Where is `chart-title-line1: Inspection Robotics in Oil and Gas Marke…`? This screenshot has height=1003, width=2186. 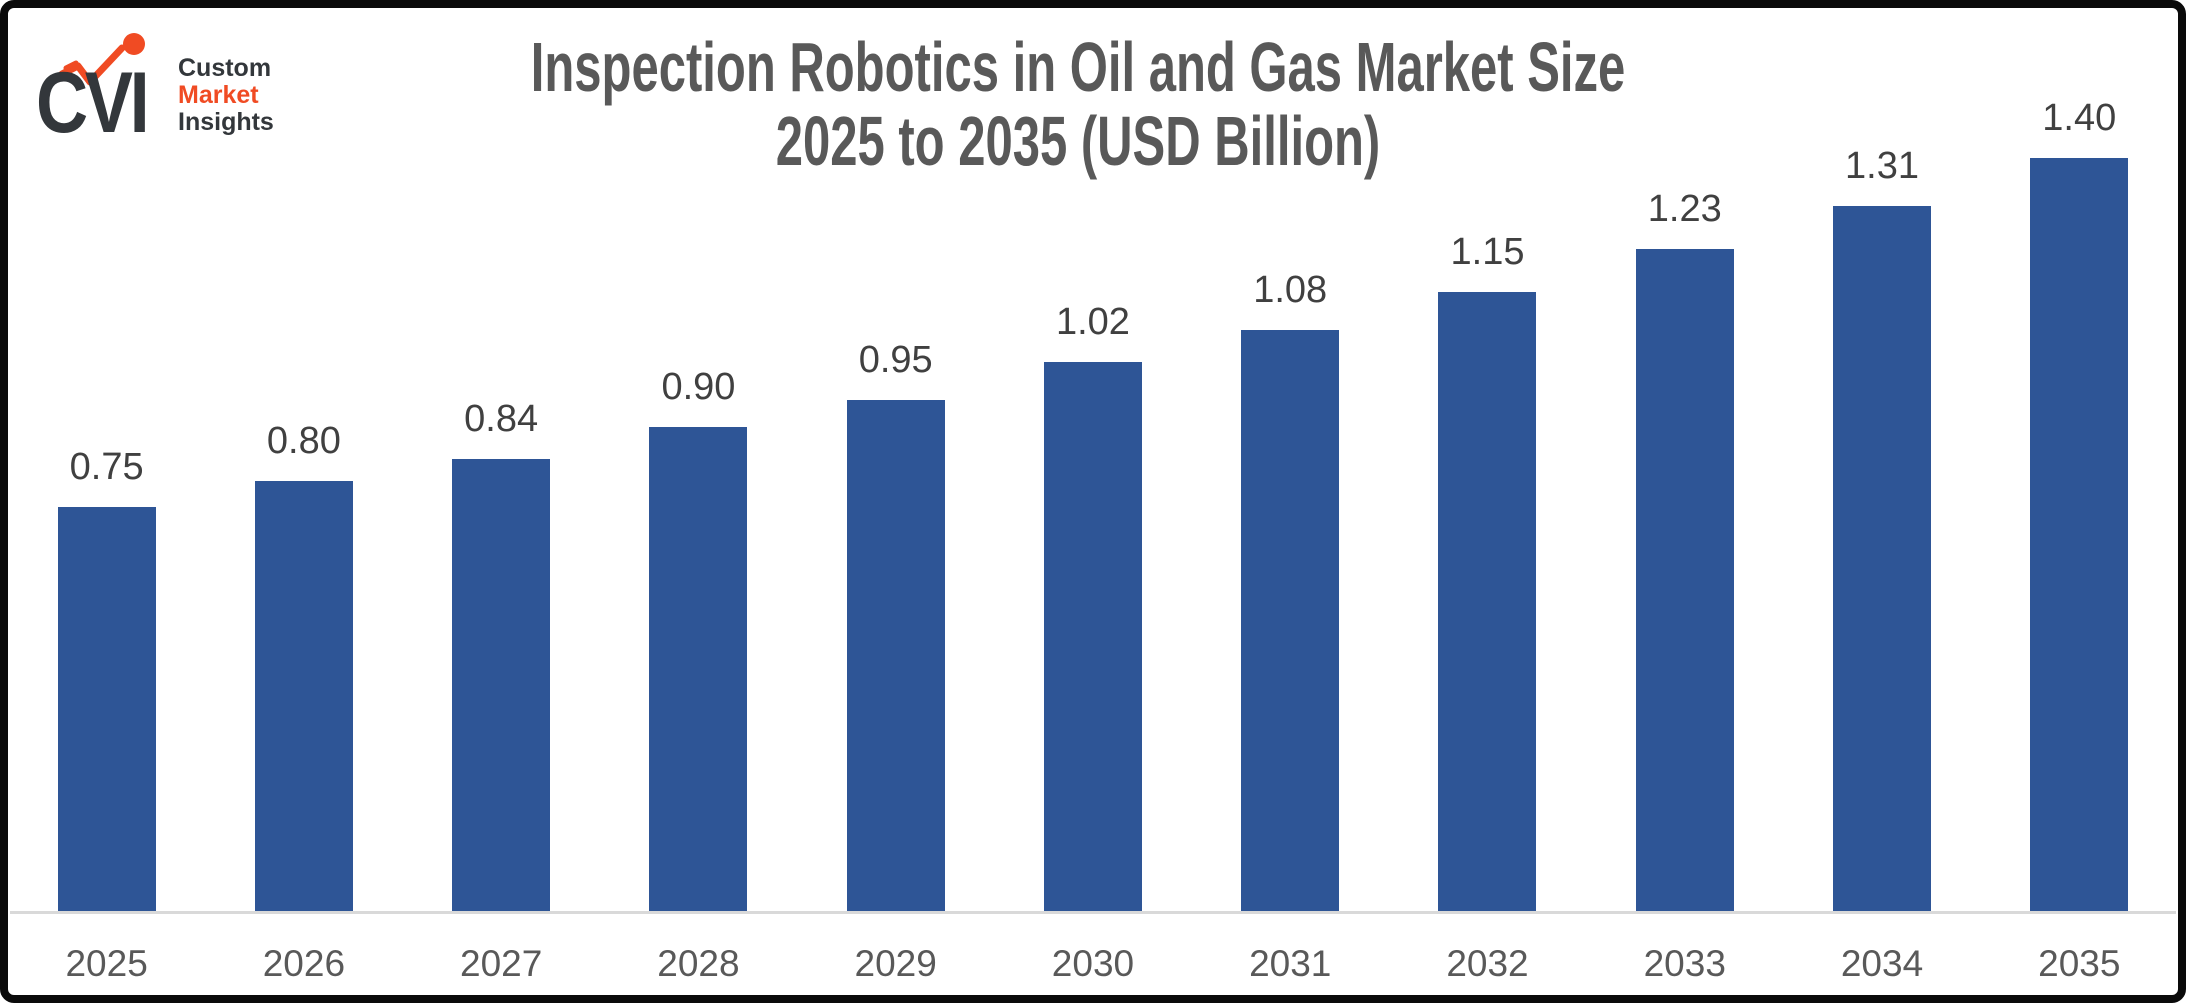 chart-title-line1: Inspection Robotics in Oil and Gas Marke… is located at coordinates (1078, 67).